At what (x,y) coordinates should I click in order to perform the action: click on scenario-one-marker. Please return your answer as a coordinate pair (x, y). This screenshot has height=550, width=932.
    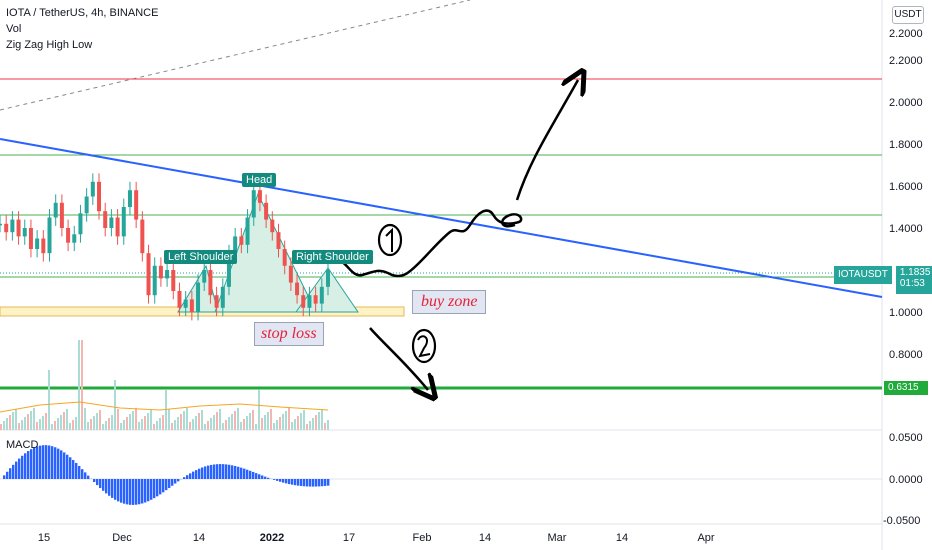
    Looking at the image, I should click on (390, 240).